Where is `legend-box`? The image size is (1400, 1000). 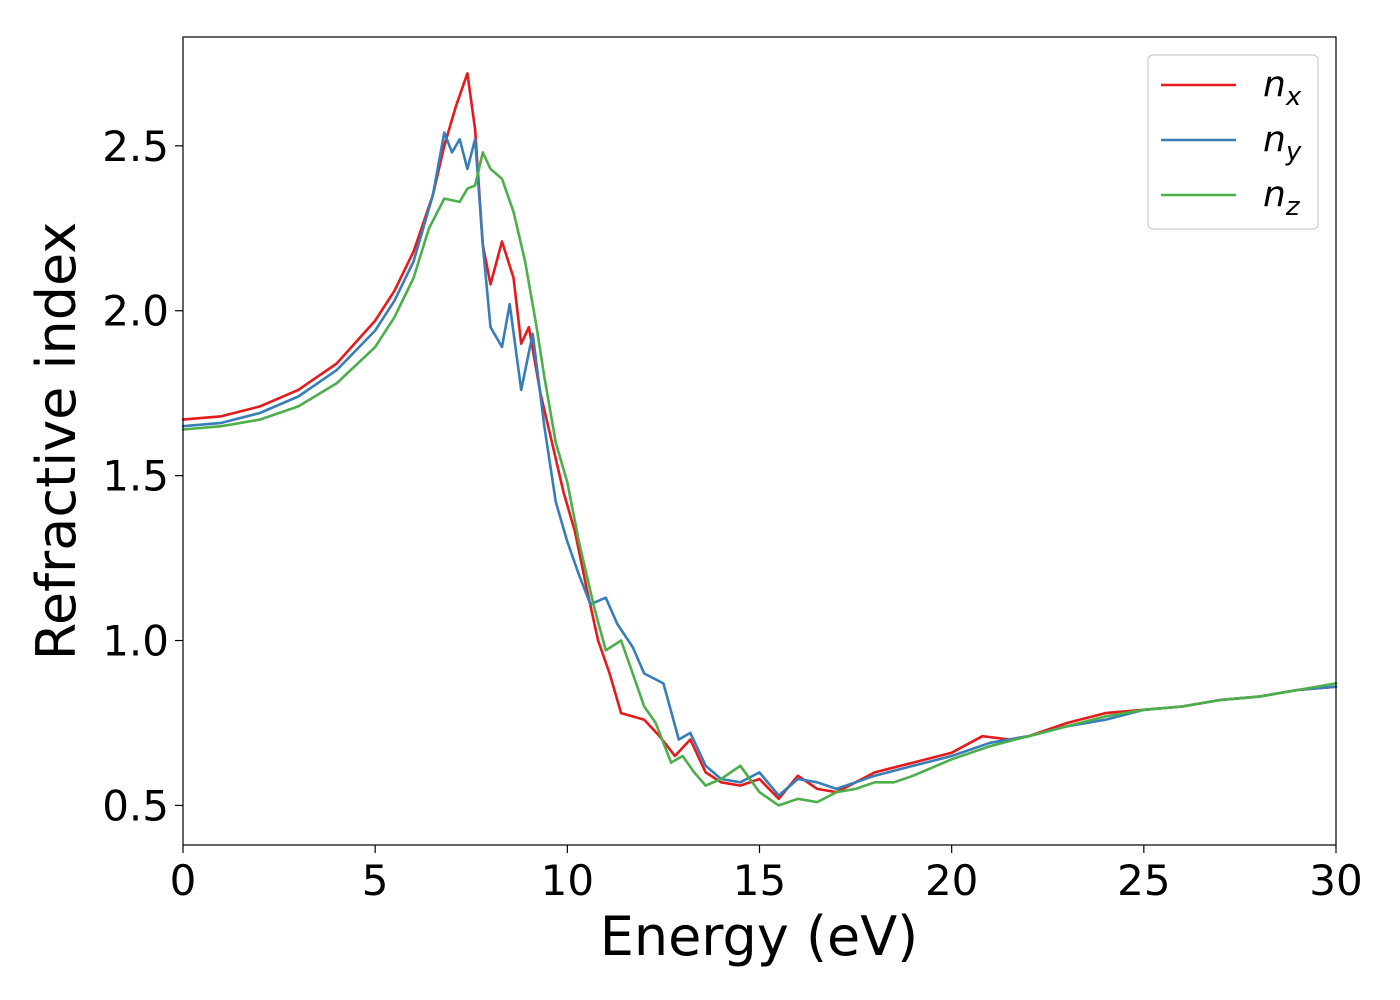 legend-box is located at coordinates (1233, 142).